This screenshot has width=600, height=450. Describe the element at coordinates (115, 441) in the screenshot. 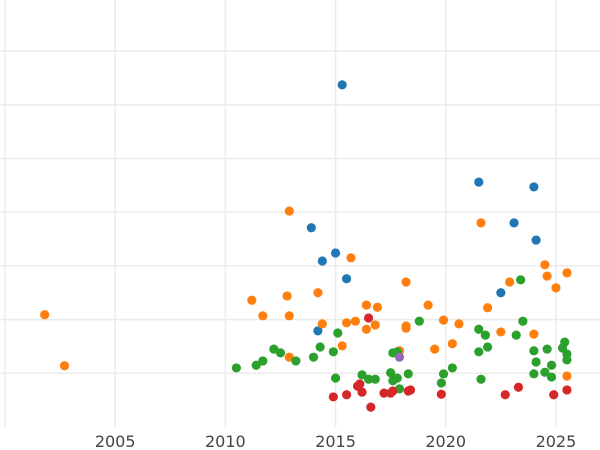

I see `x-tick-label: 2005` at that location.